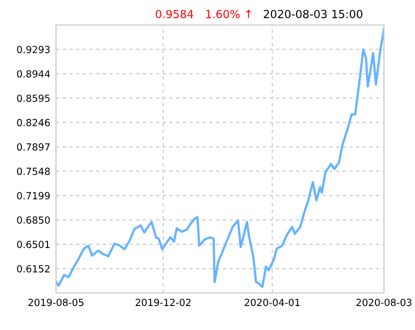  I want to click on y-tick-label: 0.7897, so click(33, 147).